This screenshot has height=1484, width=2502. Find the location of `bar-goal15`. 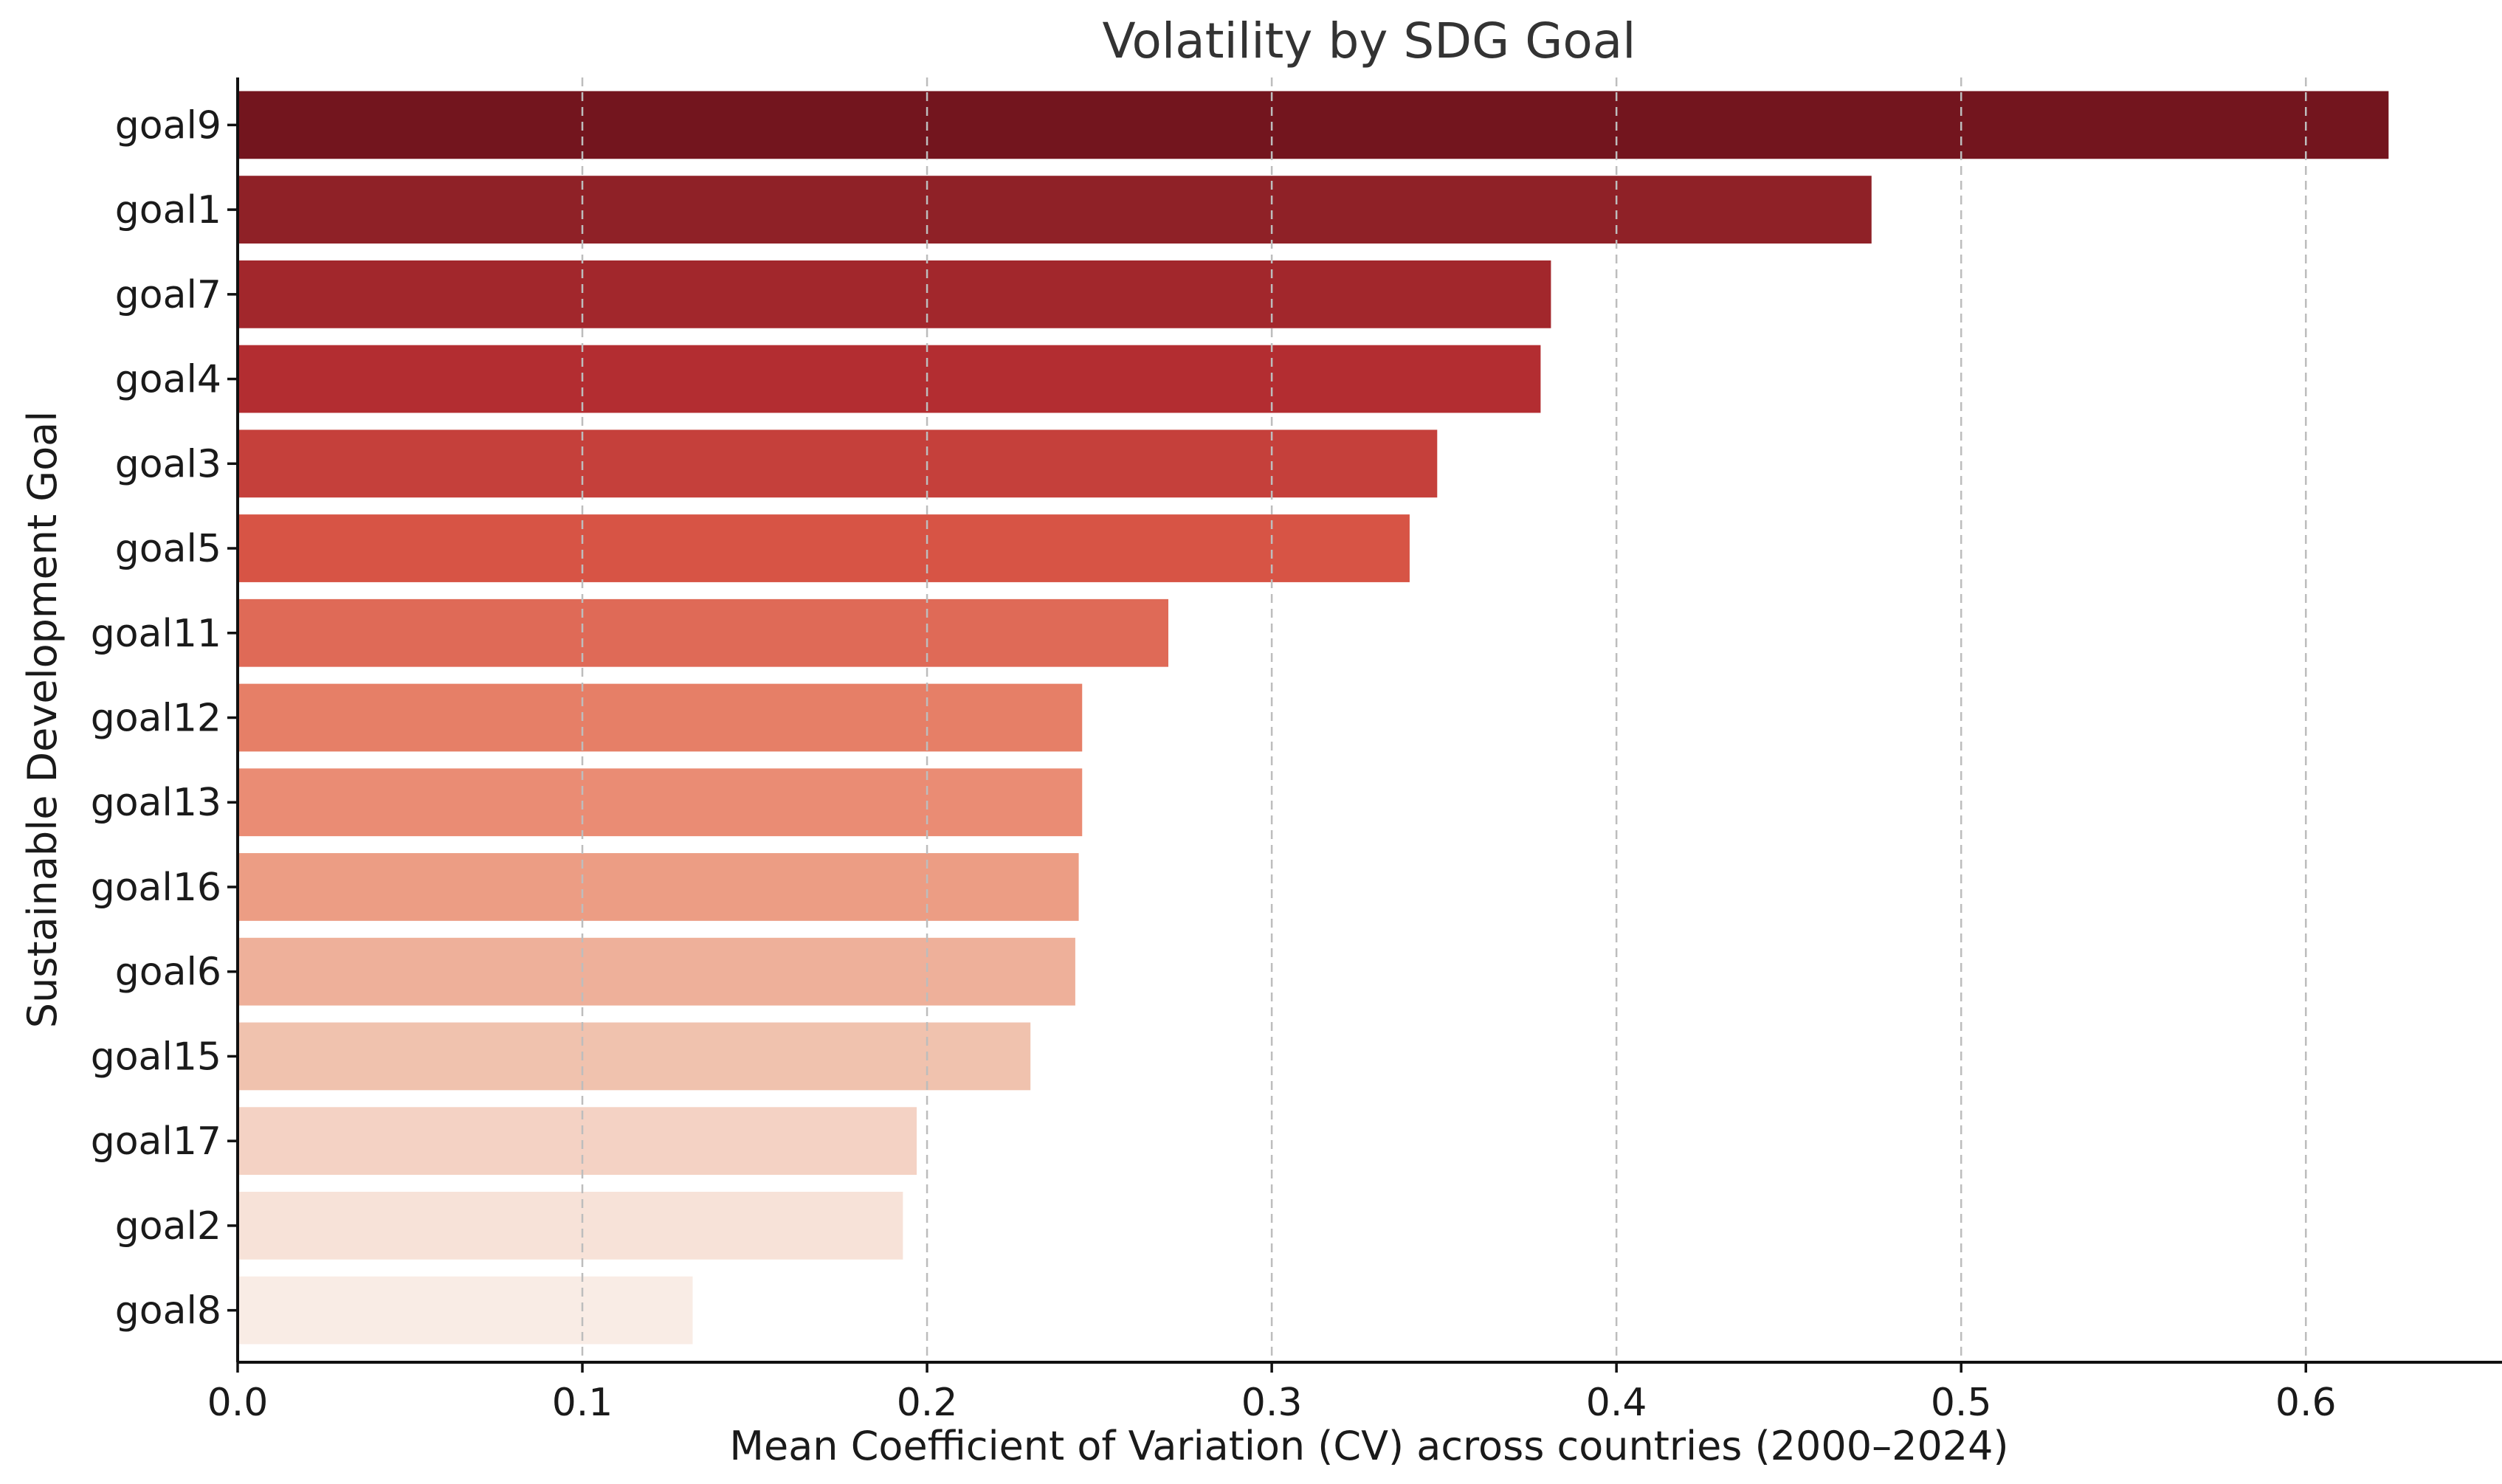

bar-goal15 is located at coordinates (635, 1056).